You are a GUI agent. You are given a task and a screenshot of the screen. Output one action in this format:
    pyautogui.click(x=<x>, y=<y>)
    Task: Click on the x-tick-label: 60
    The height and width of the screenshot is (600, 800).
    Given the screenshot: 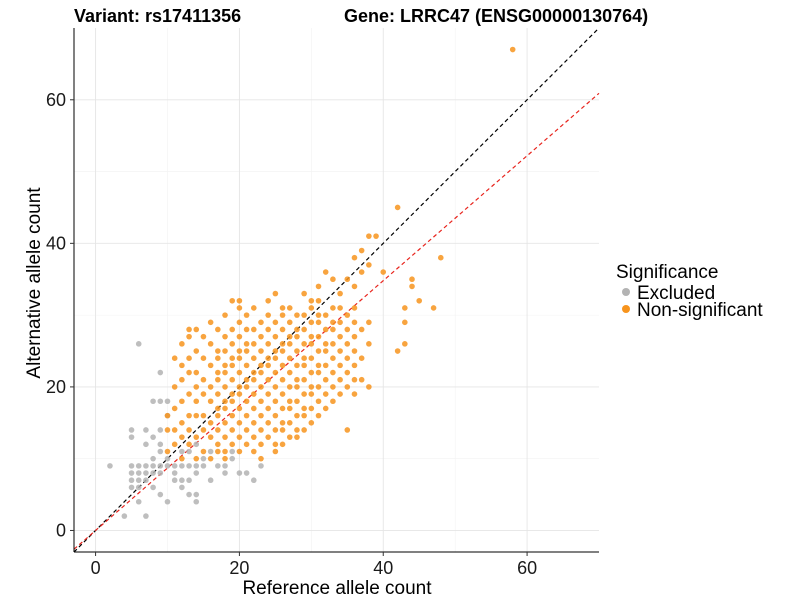 What is the action you would take?
    pyautogui.click(x=527, y=568)
    